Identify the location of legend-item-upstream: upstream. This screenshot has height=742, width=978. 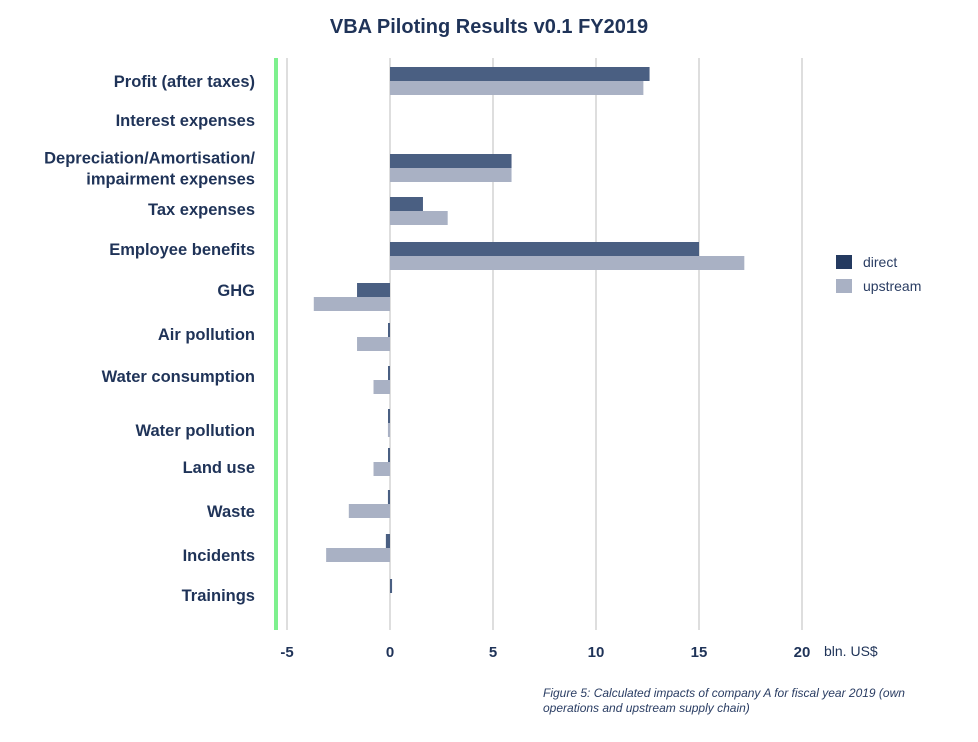
(878, 286).